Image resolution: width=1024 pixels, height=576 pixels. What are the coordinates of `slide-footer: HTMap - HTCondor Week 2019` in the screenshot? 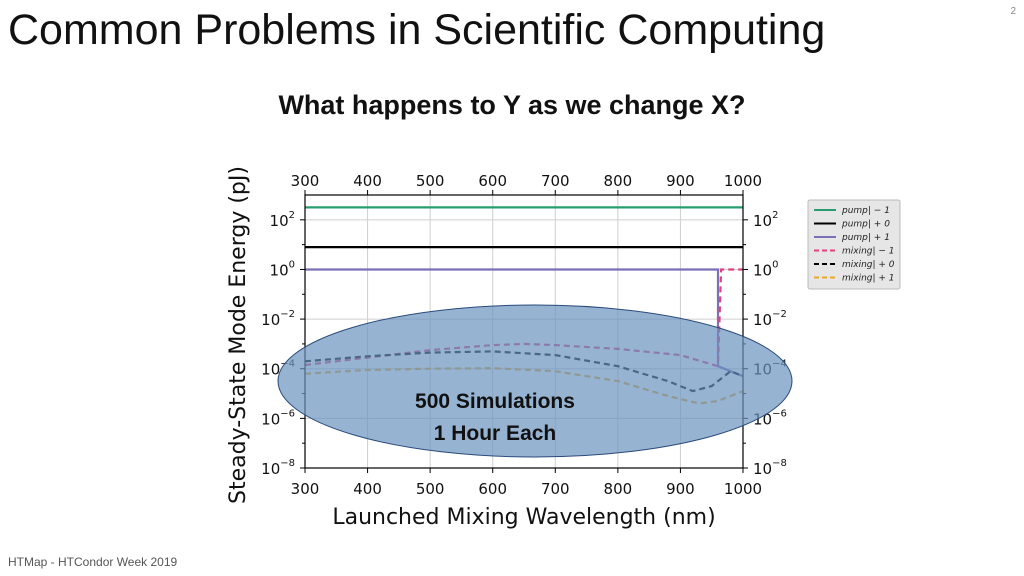 It's located at (93, 562).